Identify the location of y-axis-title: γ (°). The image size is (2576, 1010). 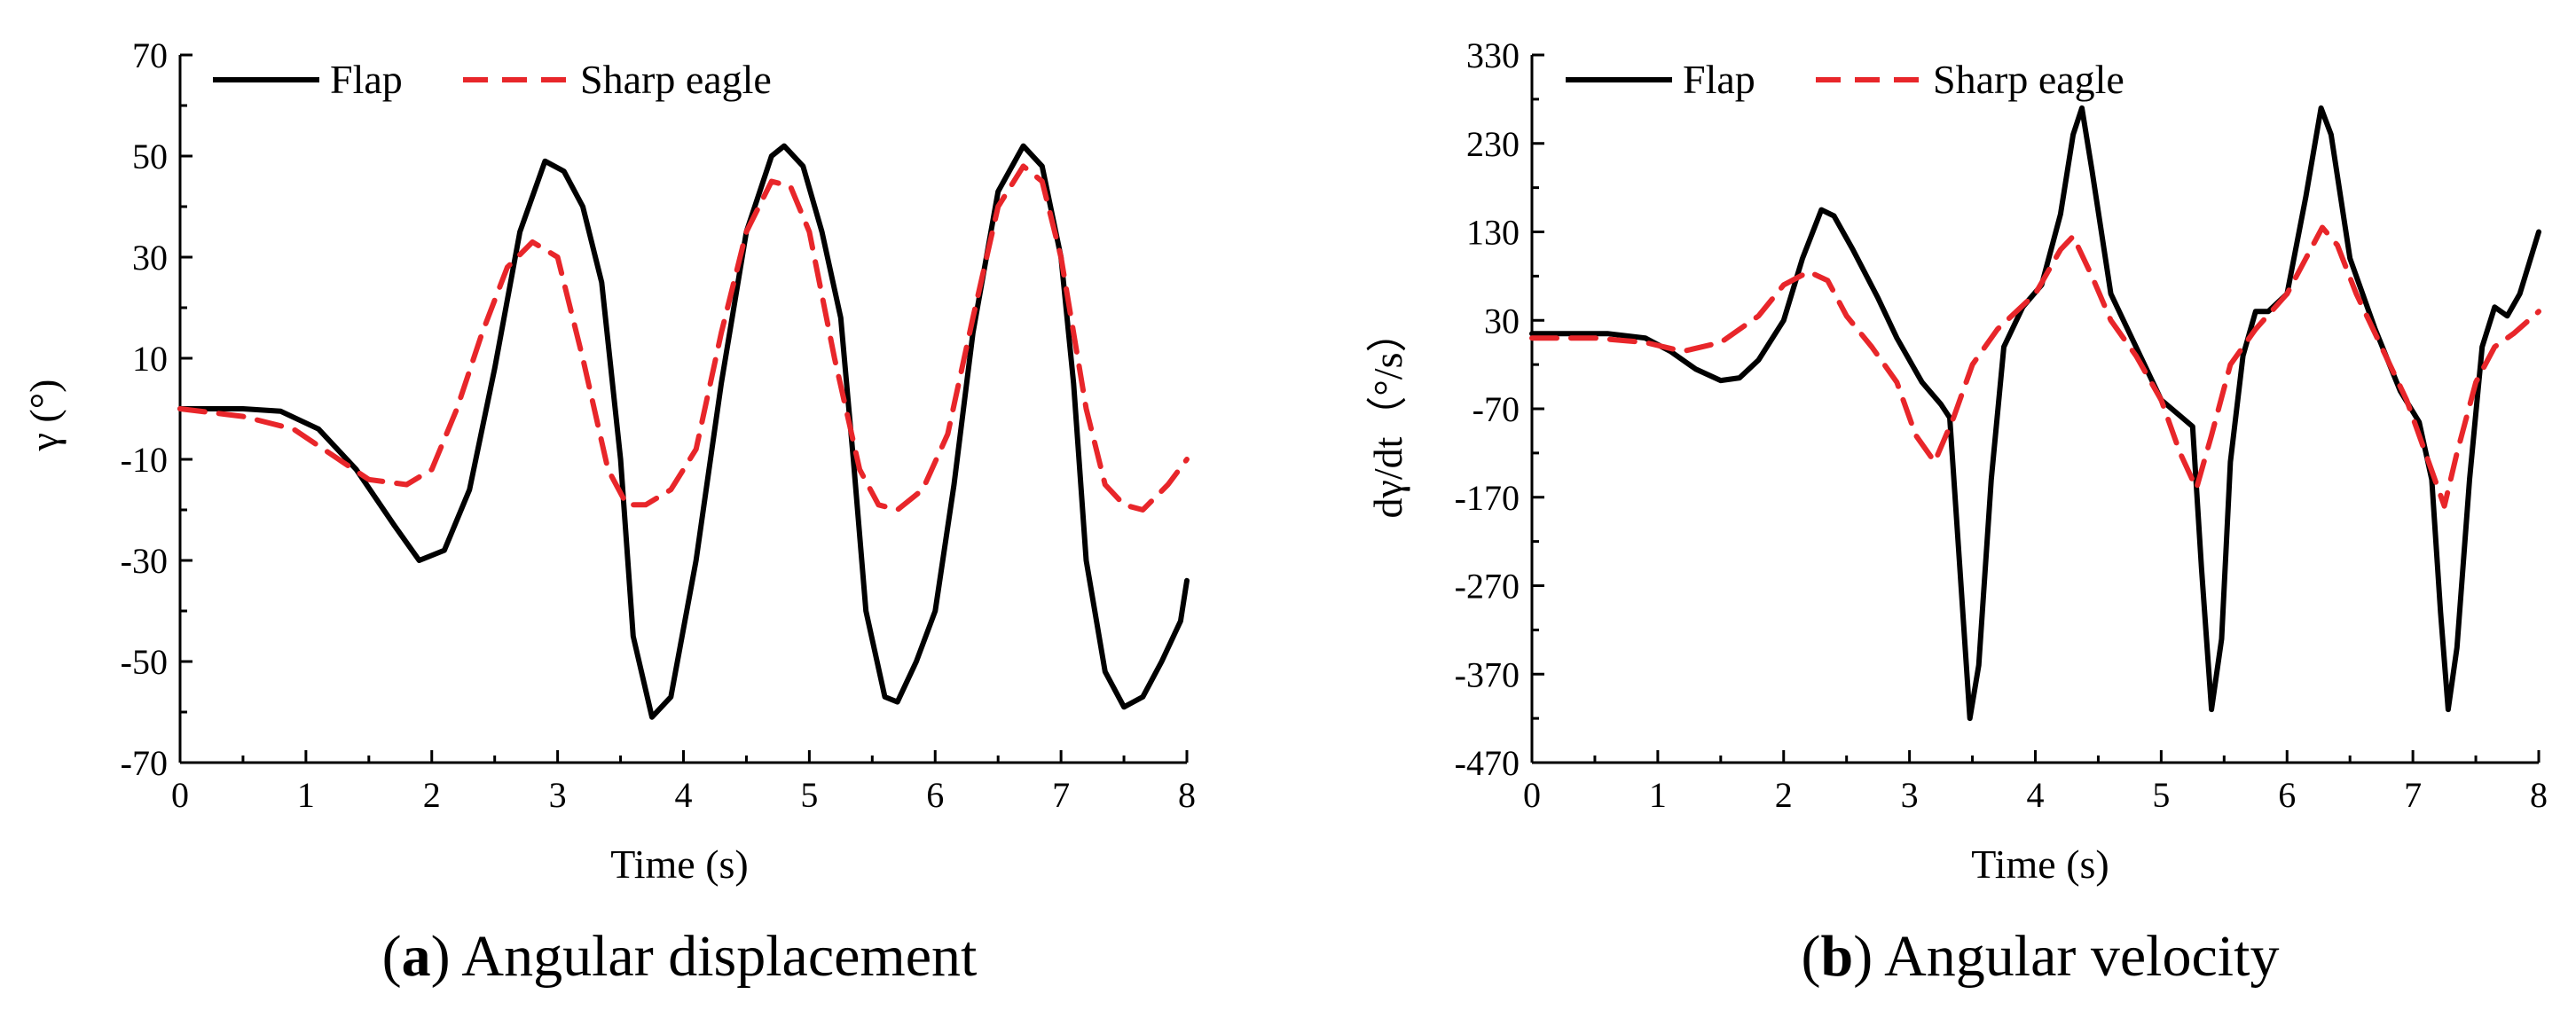
(44, 416).